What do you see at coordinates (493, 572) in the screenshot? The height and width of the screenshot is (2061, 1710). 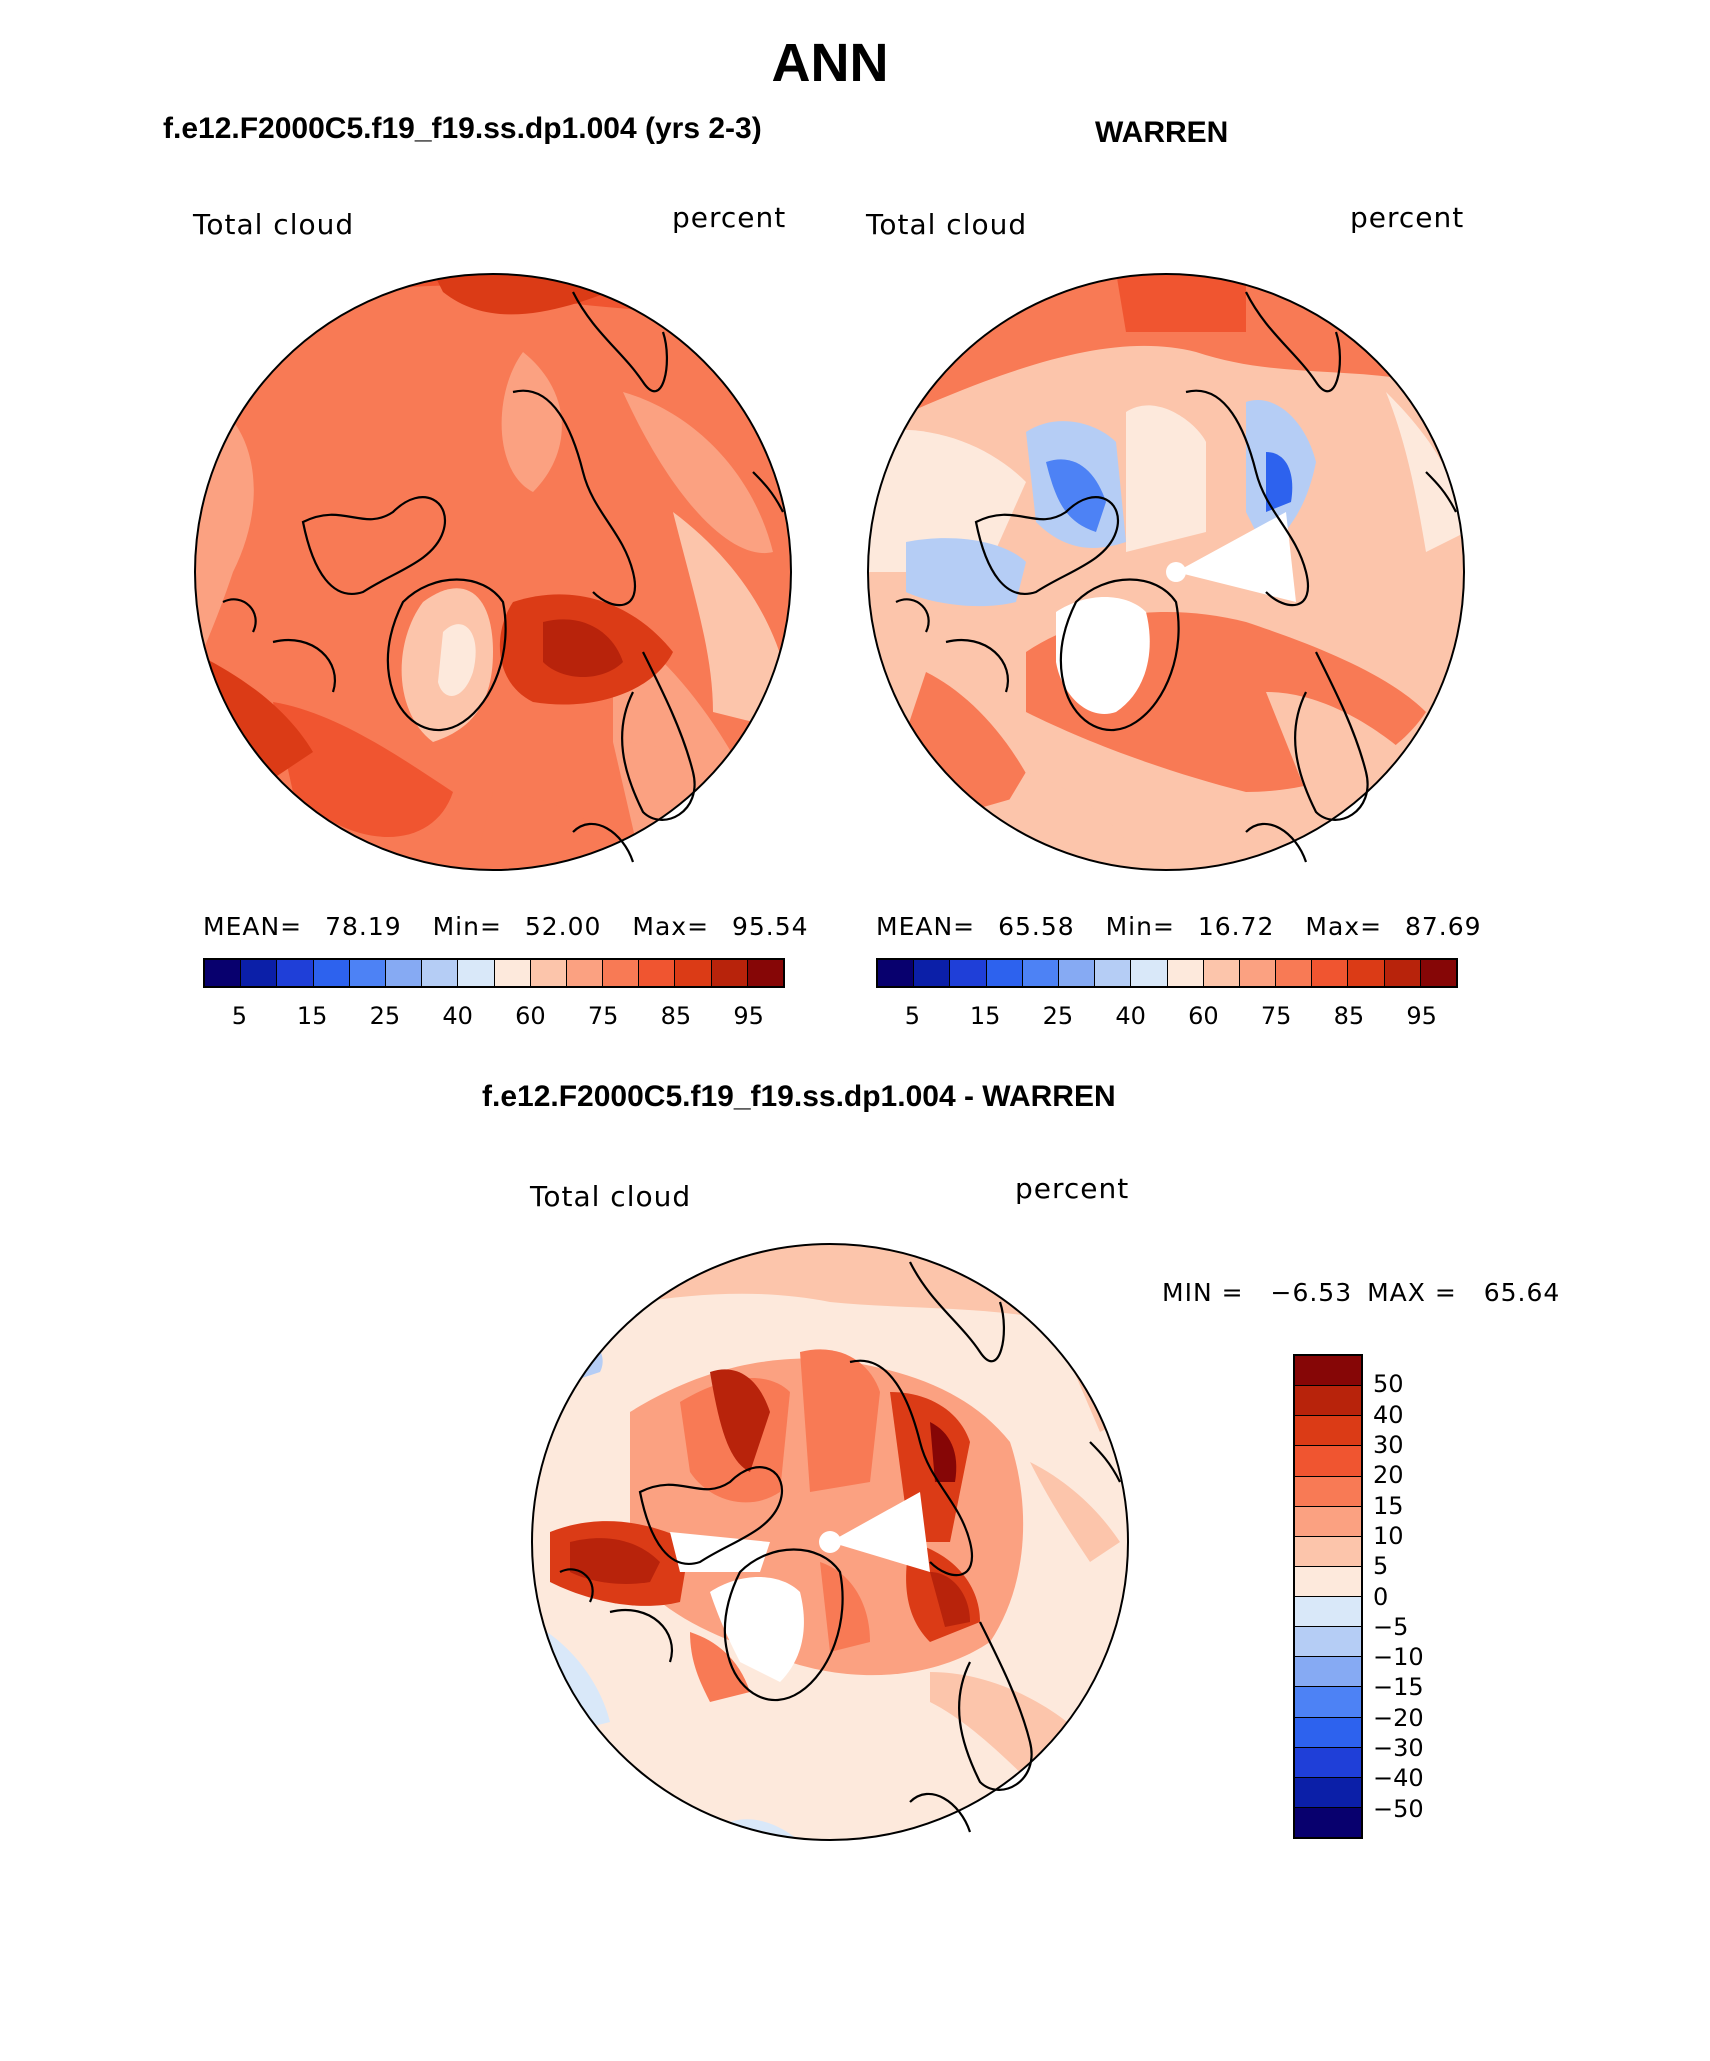 I see `model-polar-map` at bounding box center [493, 572].